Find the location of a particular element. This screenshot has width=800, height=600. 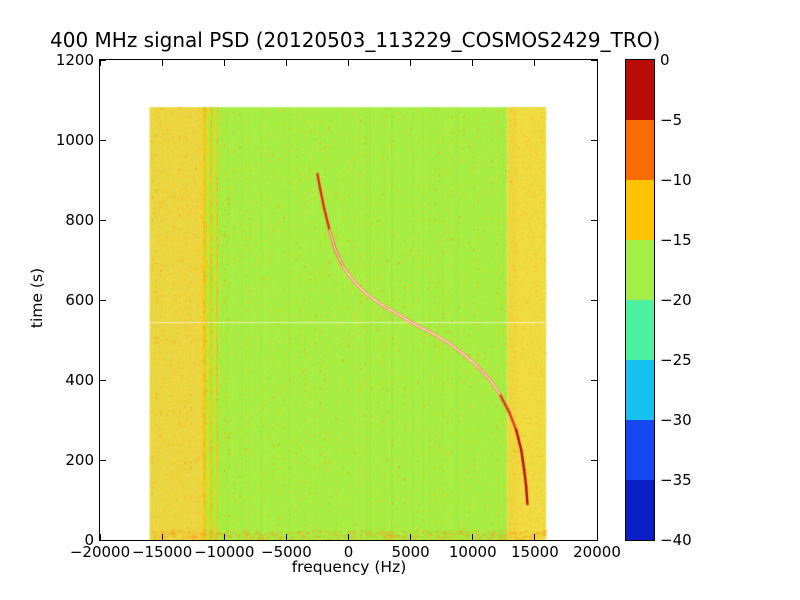

x-tick-label: −5000 is located at coordinates (286, 552).